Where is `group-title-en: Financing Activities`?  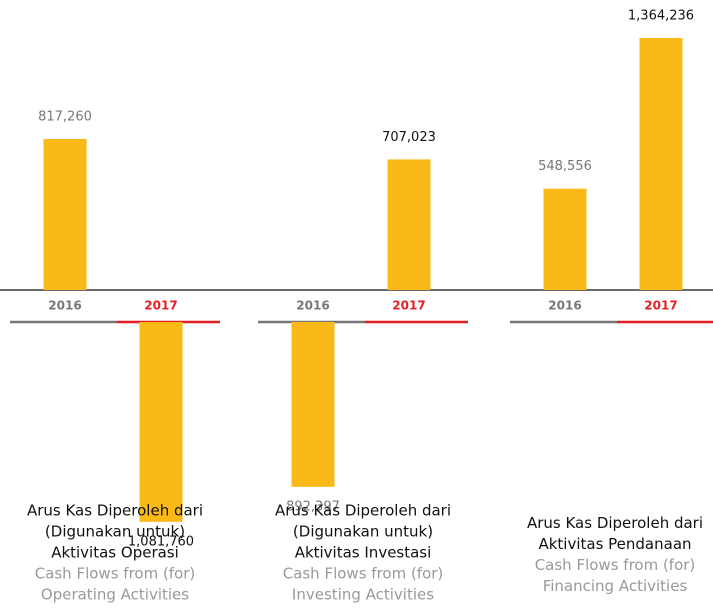
group-title-en: Financing Activities is located at coordinates (615, 586).